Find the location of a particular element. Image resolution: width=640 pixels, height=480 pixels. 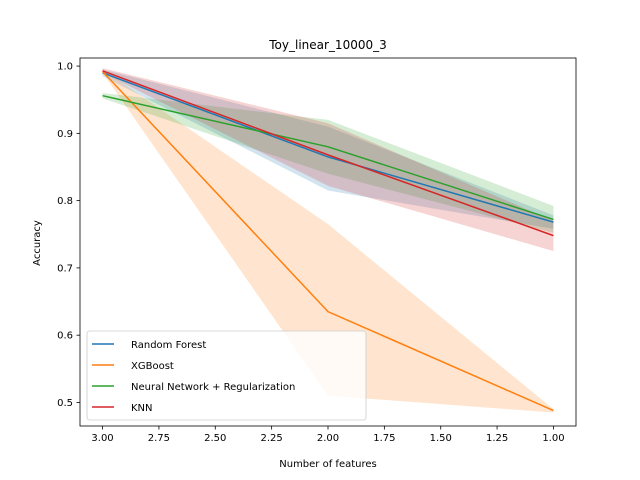

x-tick-label: 1.75 is located at coordinates (384, 438).